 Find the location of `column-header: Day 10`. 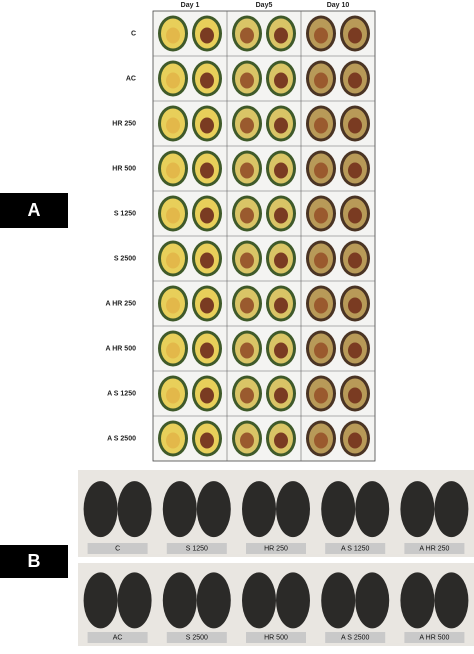

column-header: Day 10 is located at coordinates (338, 5).